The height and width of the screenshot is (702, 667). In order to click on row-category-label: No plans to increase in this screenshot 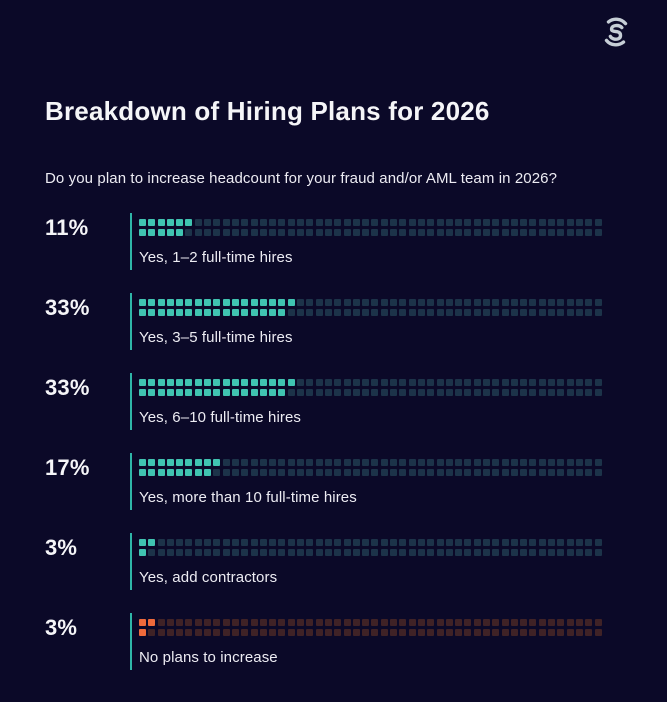, I will do `click(208, 657)`.